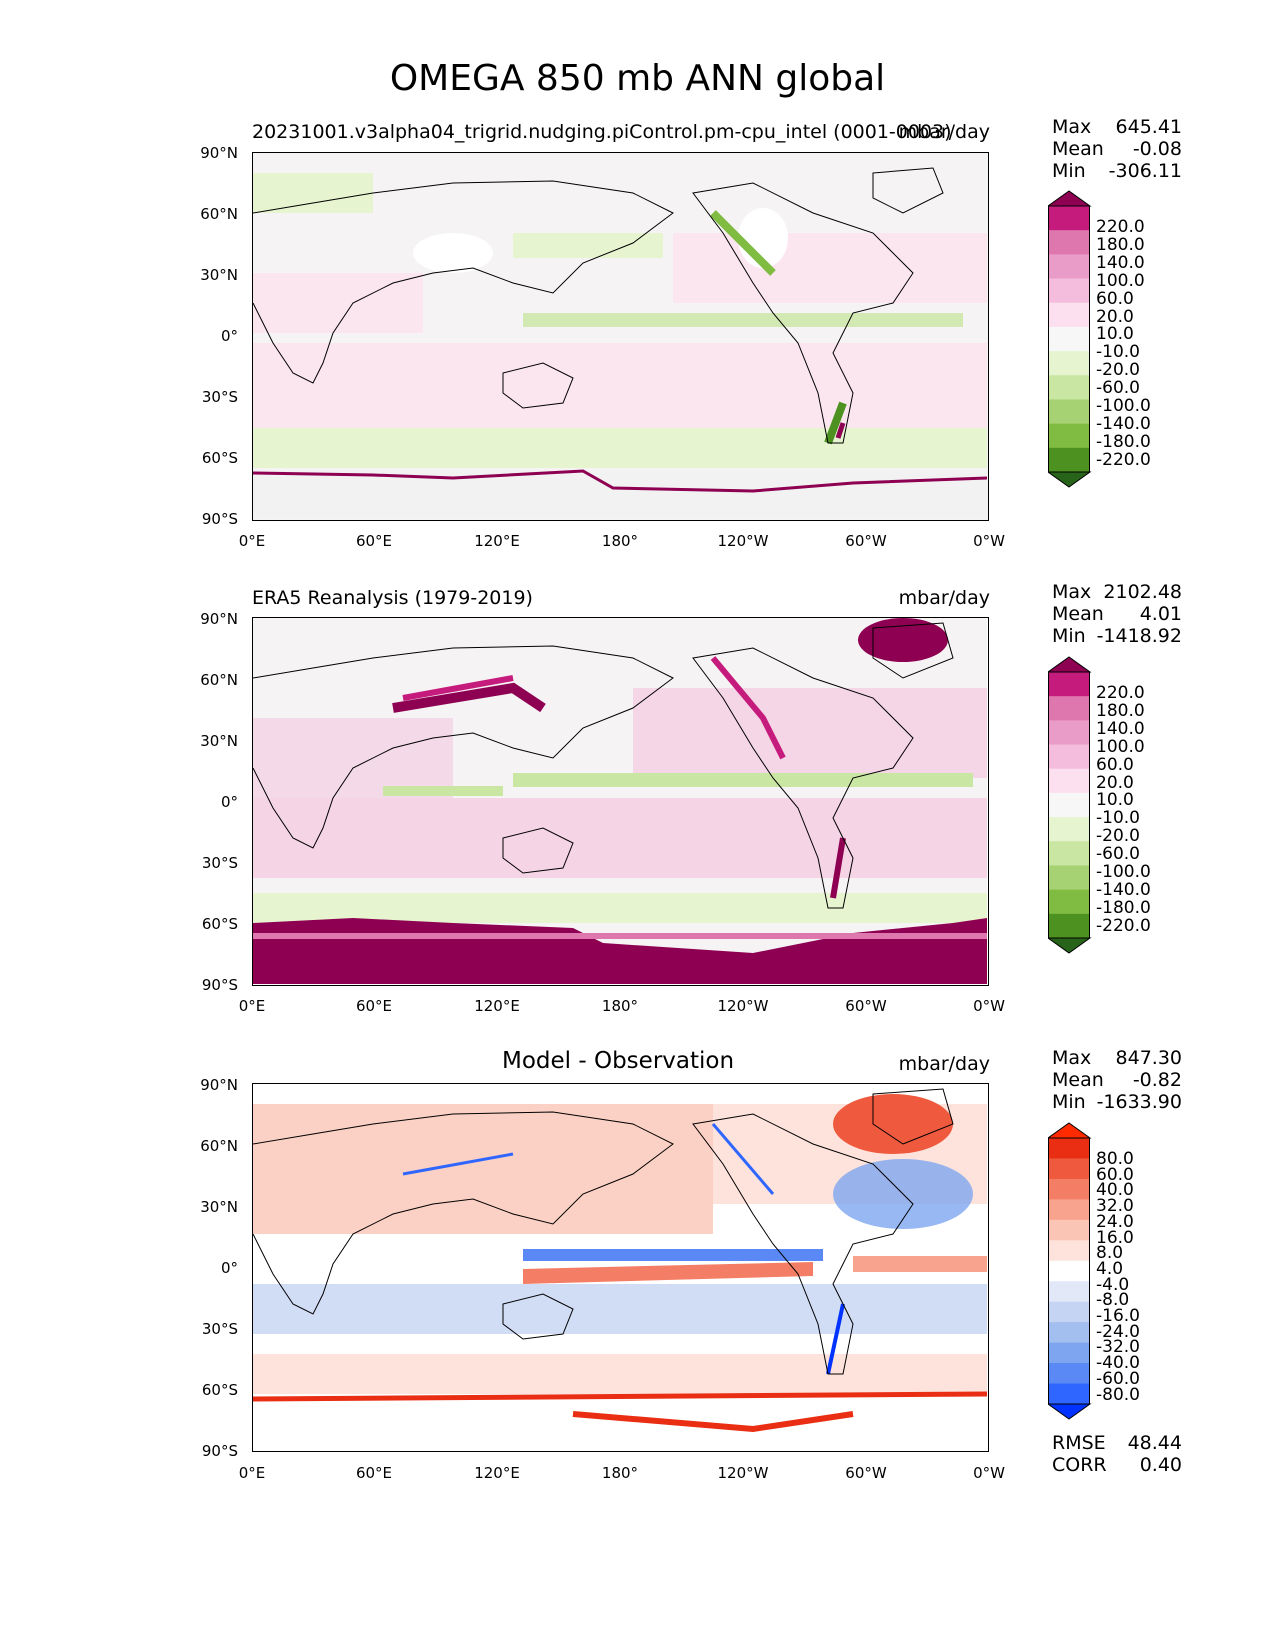 This screenshot has height=1650, width=1275. What do you see at coordinates (620, 801) in the screenshot?
I see `map-observation` at bounding box center [620, 801].